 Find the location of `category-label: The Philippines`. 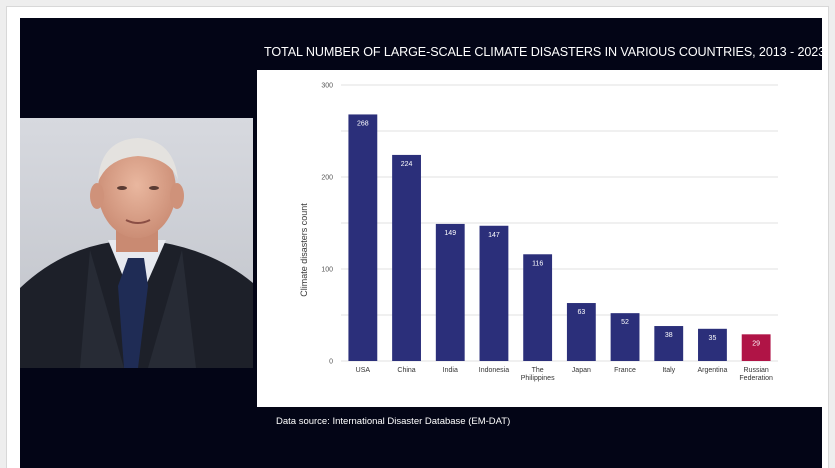

category-label: The Philippines is located at coordinates (538, 374).